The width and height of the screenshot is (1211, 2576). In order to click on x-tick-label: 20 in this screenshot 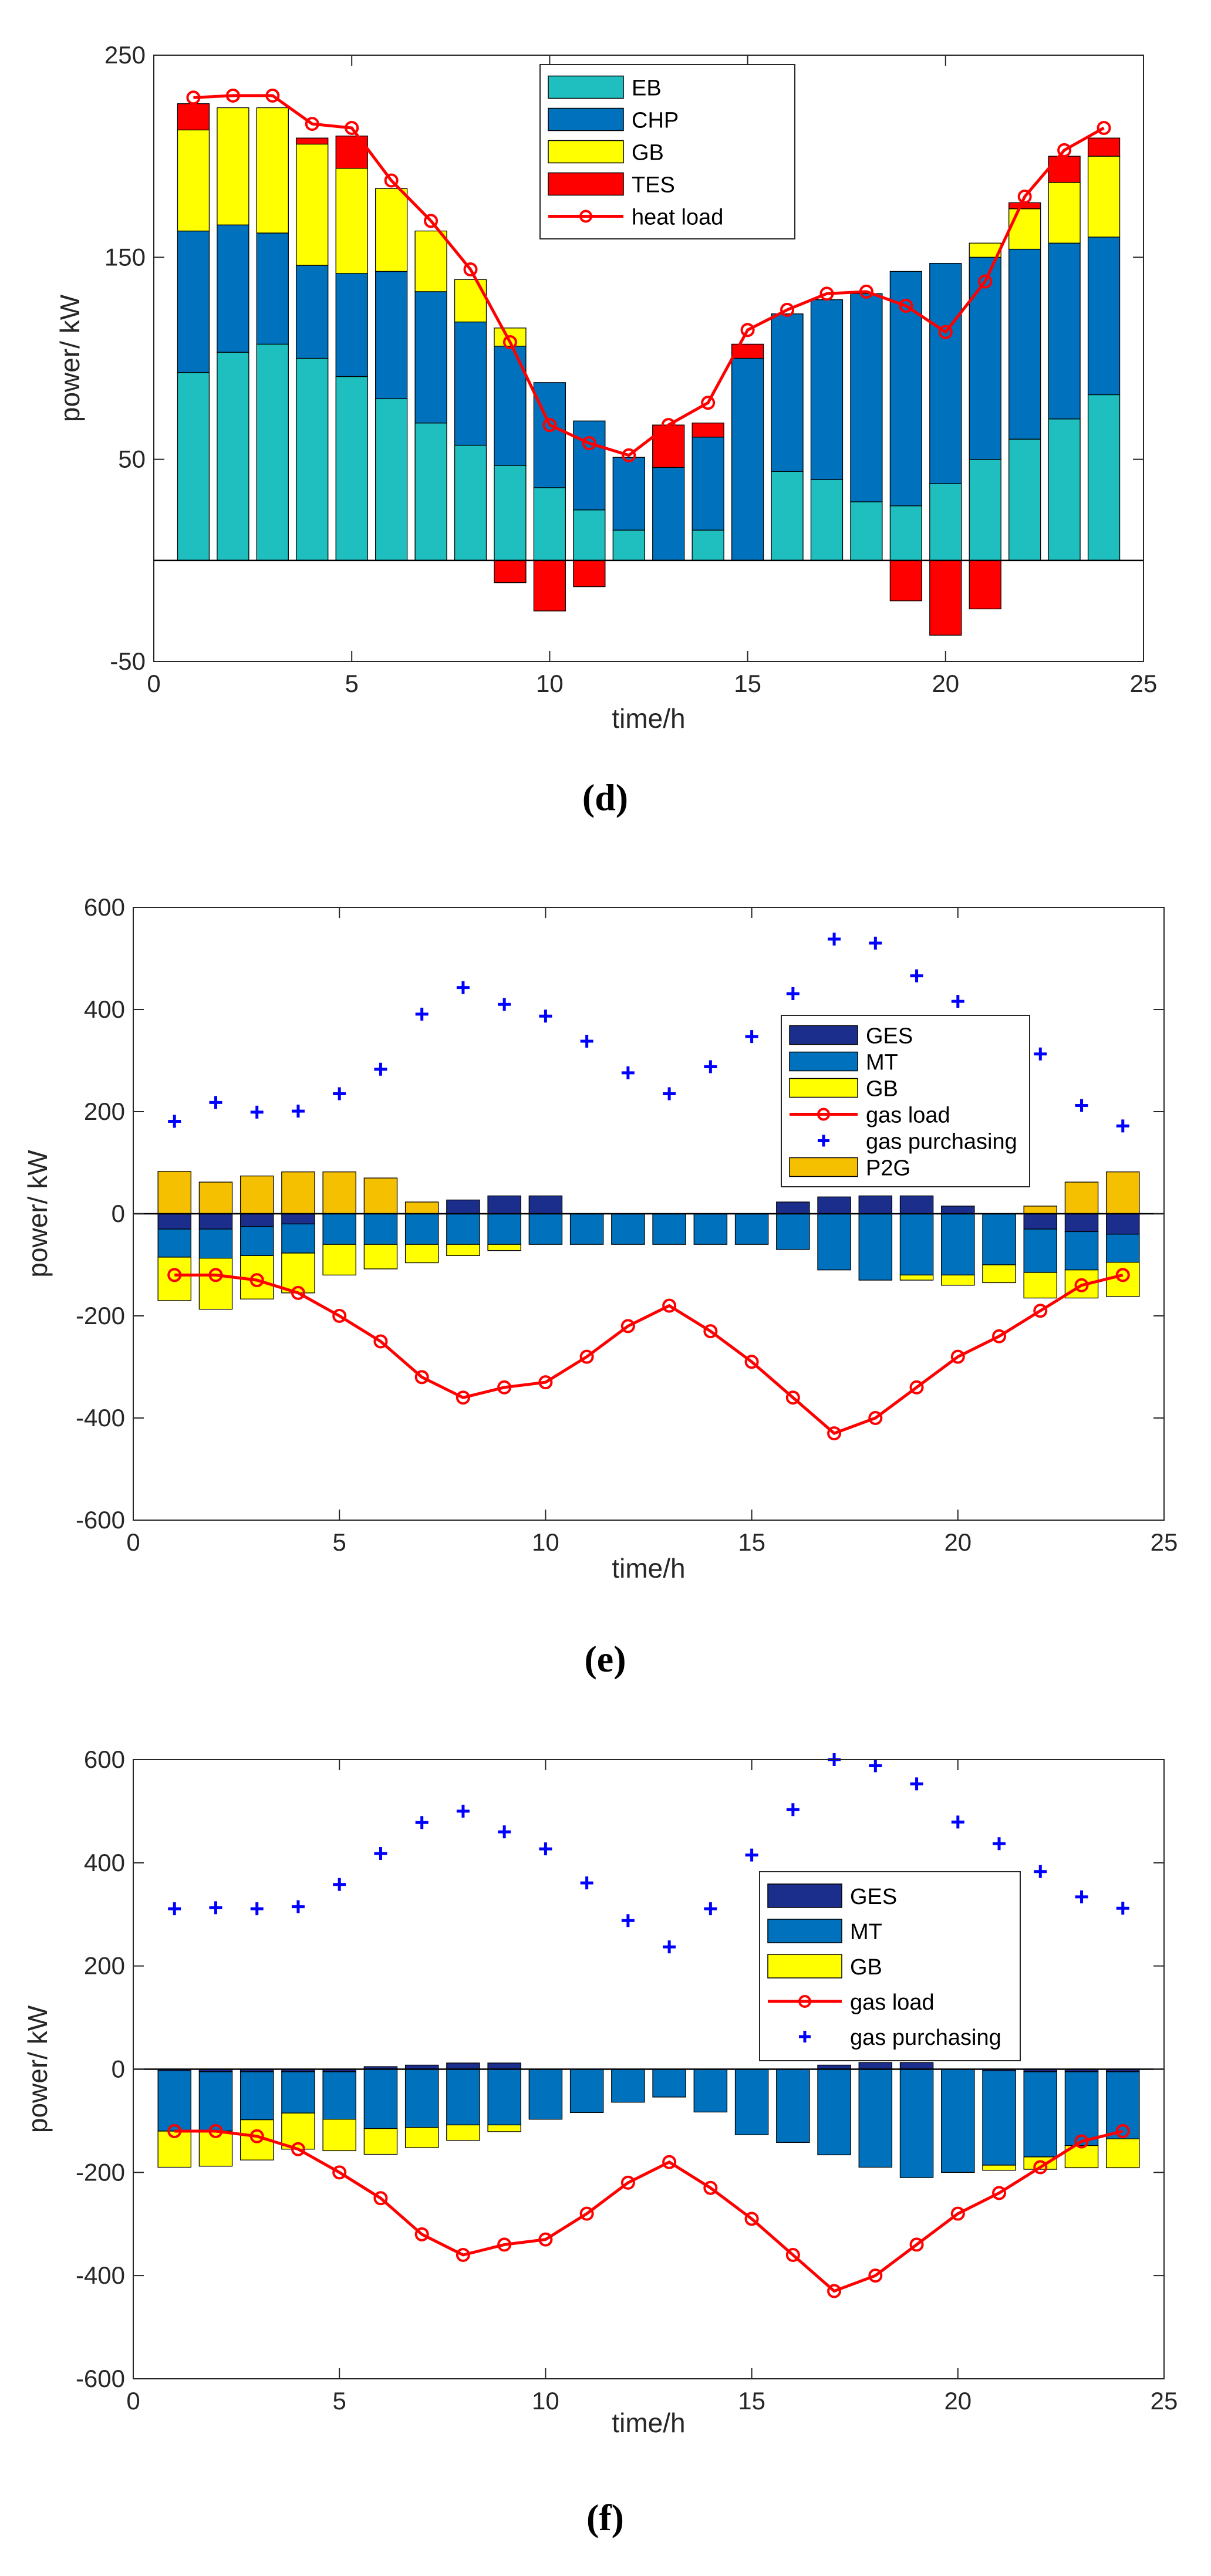, I will do `click(958, 2401)`.